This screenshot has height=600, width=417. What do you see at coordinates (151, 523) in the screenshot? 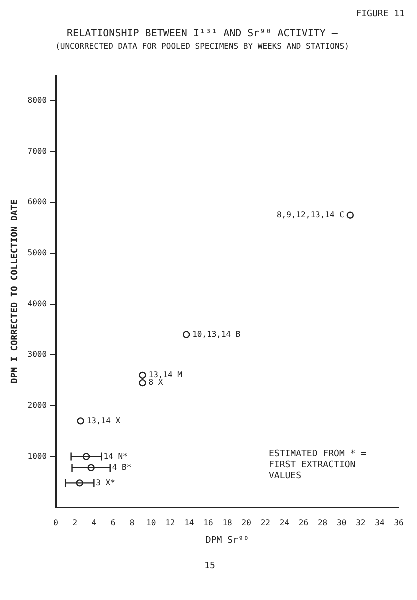
I see `x-tick-label: 10` at bounding box center [151, 523].